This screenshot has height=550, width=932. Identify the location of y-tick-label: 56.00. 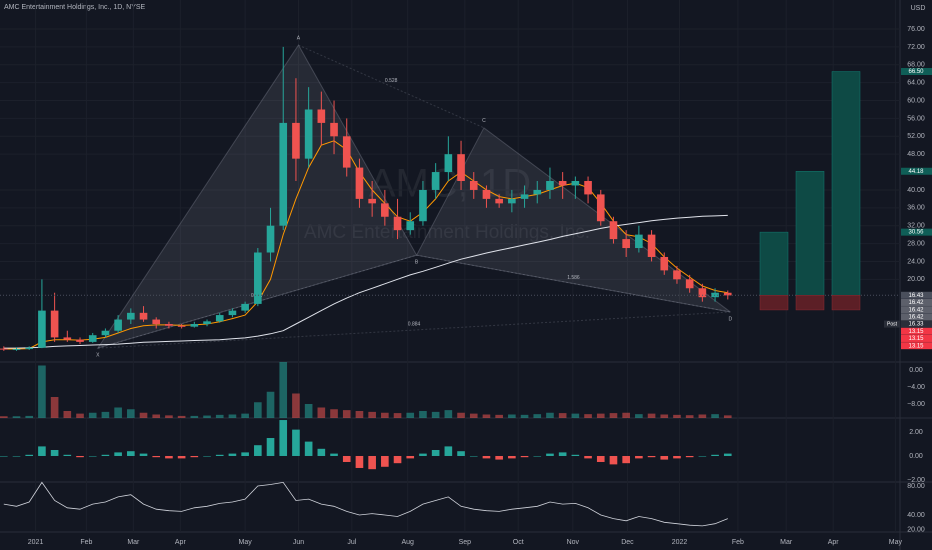
(916, 118).